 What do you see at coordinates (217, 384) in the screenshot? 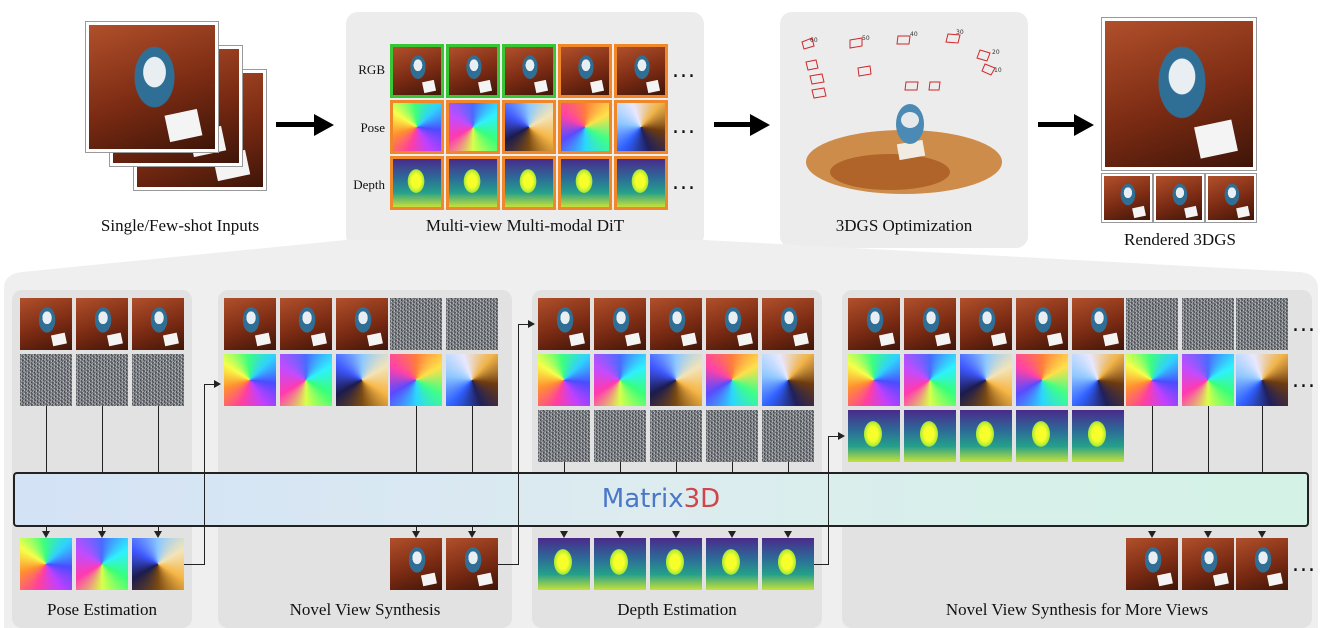
I see `link-pe-to-nvs-head` at bounding box center [217, 384].